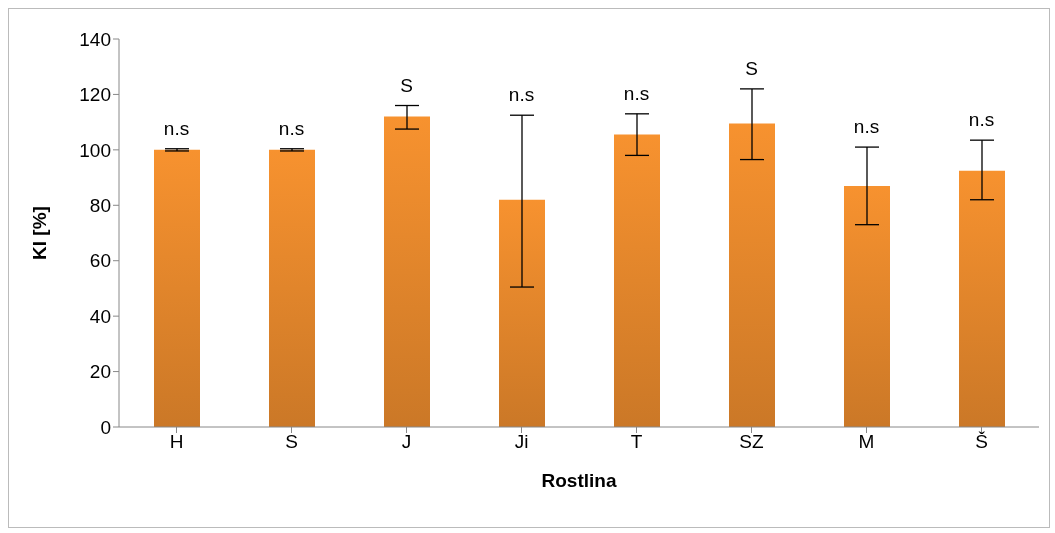 The width and height of the screenshot is (1055, 533). What do you see at coordinates (752, 442) in the screenshot?
I see `x-tick-label: SZ` at bounding box center [752, 442].